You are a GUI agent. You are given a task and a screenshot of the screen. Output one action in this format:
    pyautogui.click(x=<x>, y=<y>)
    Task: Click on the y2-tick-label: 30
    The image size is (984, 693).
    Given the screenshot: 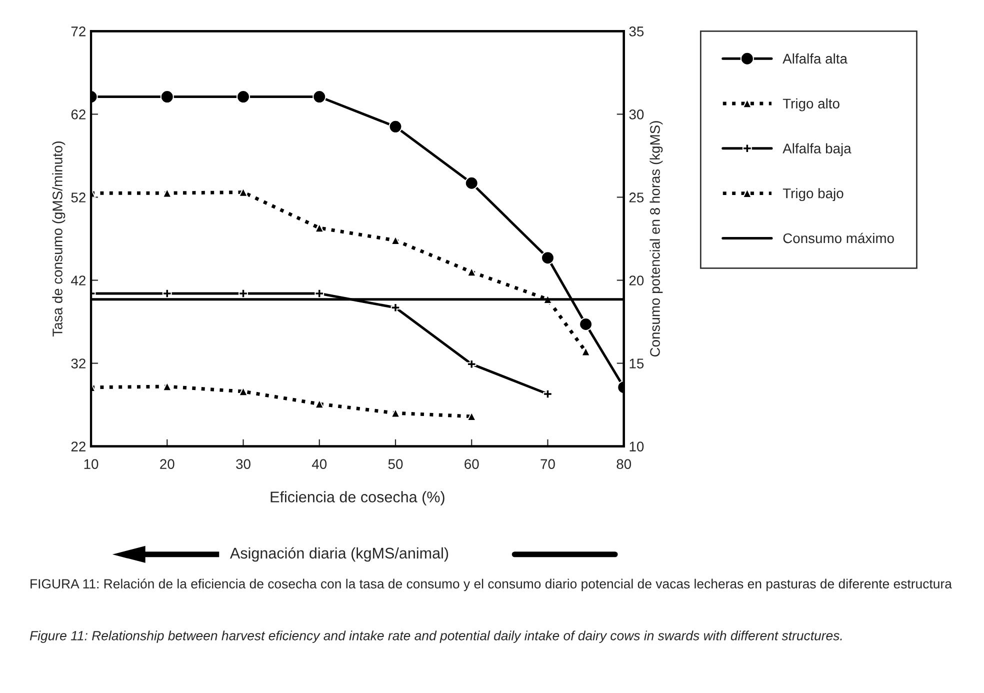 What is the action you would take?
    pyautogui.click(x=636, y=115)
    